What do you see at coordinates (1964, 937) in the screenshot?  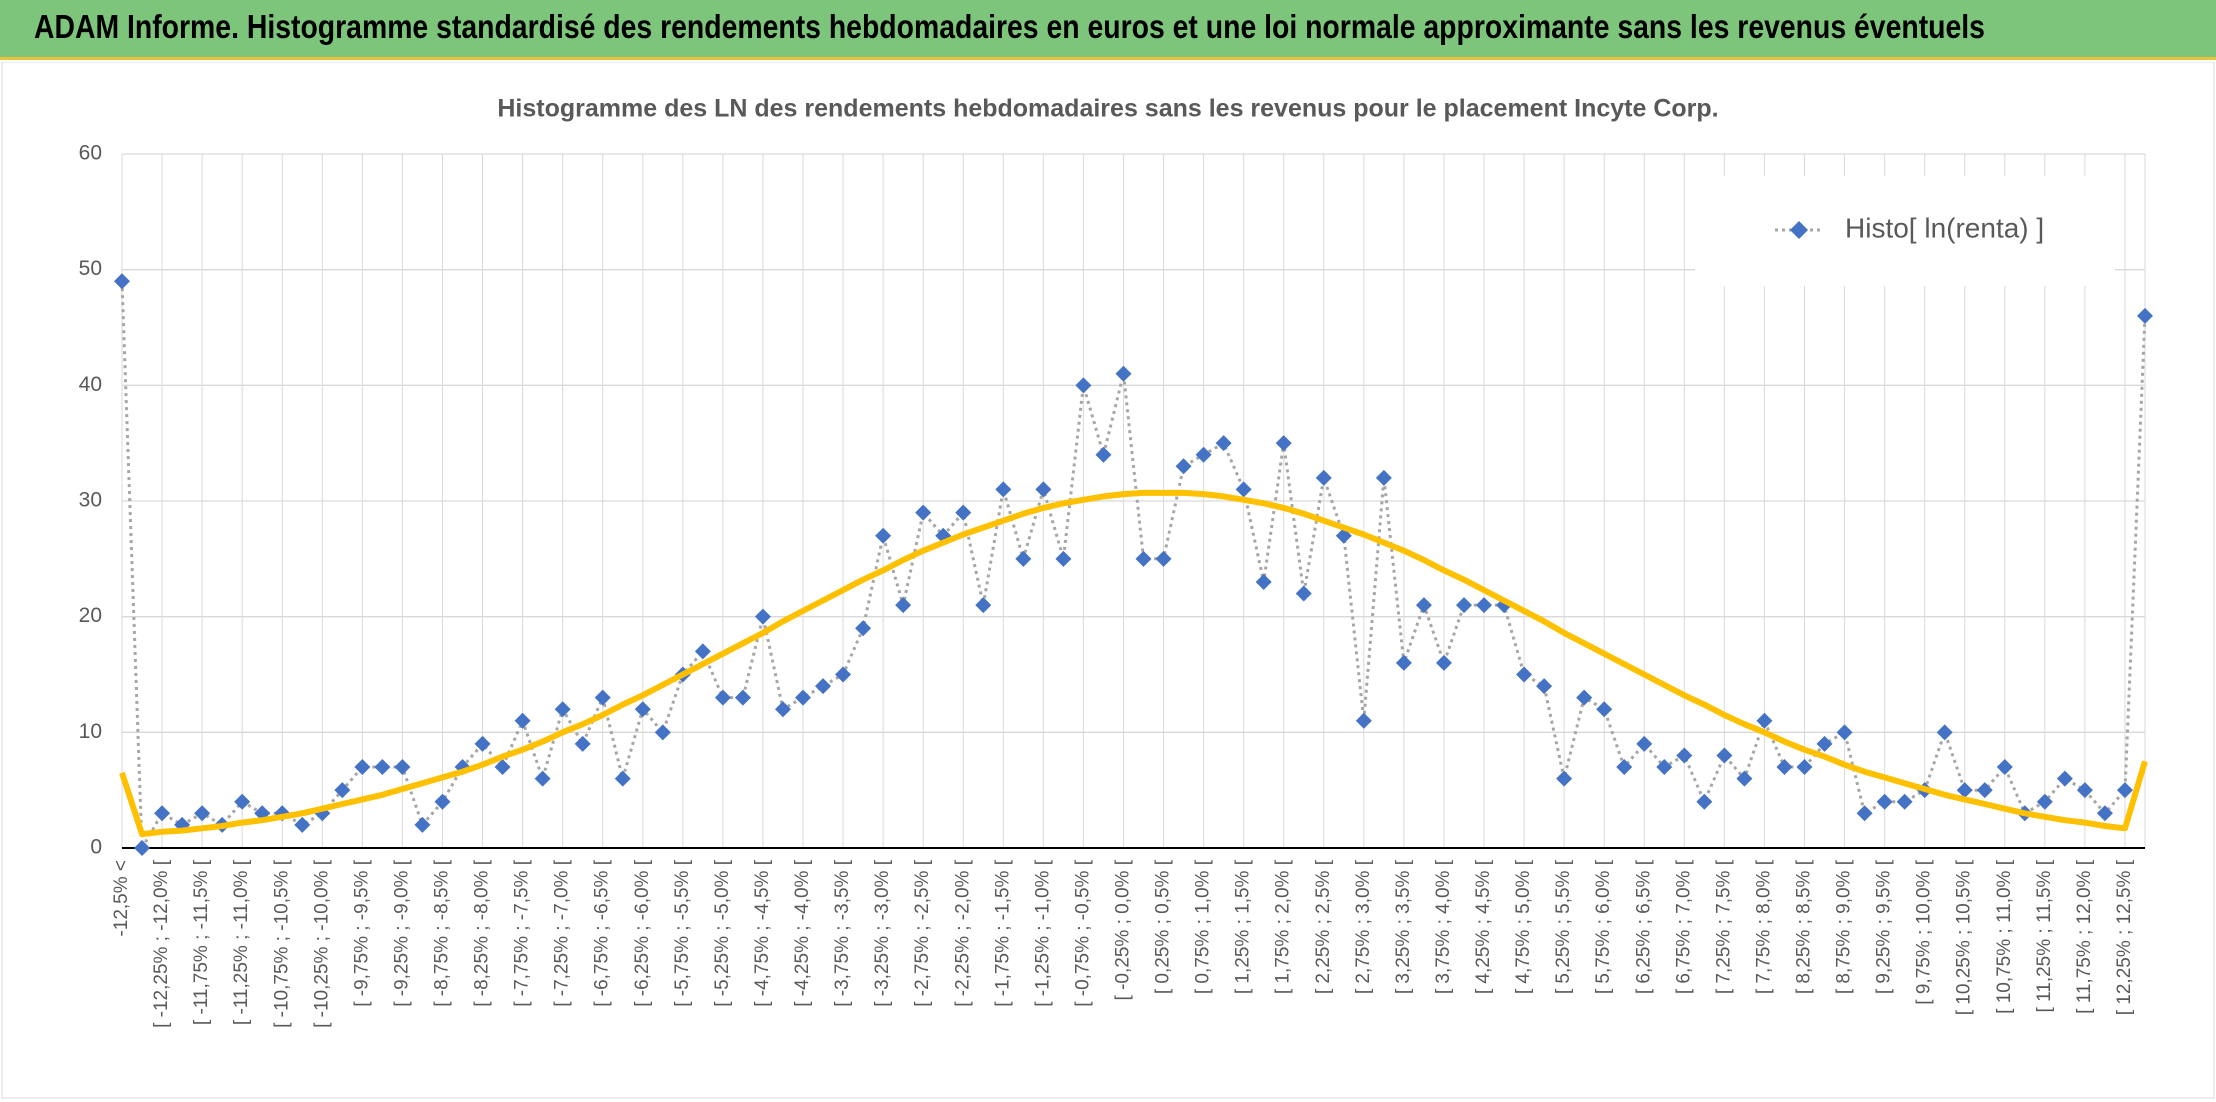 I see `x-tick-label: [ 10,25% ; 10,5% [` at bounding box center [1964, 937].